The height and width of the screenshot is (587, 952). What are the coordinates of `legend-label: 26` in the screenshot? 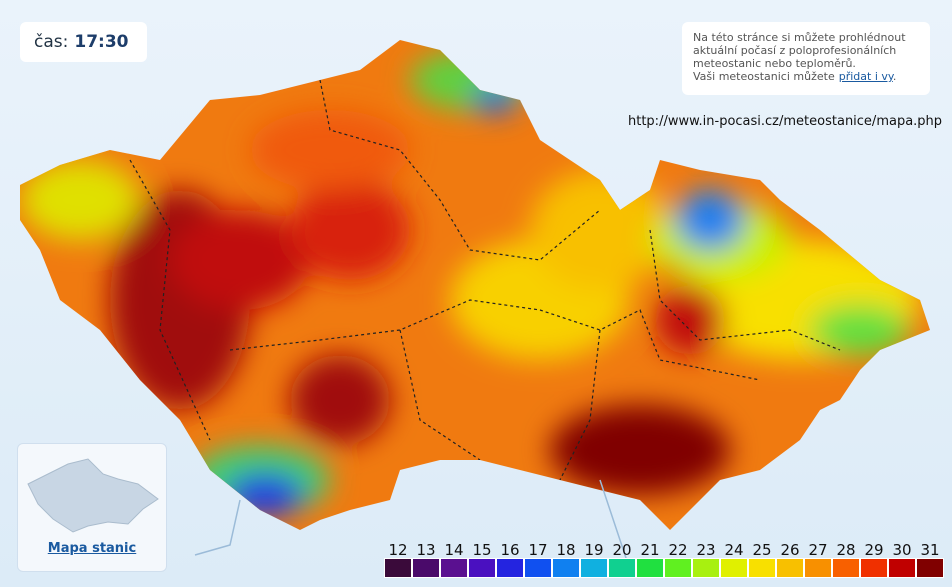 It's located at (790, 550).